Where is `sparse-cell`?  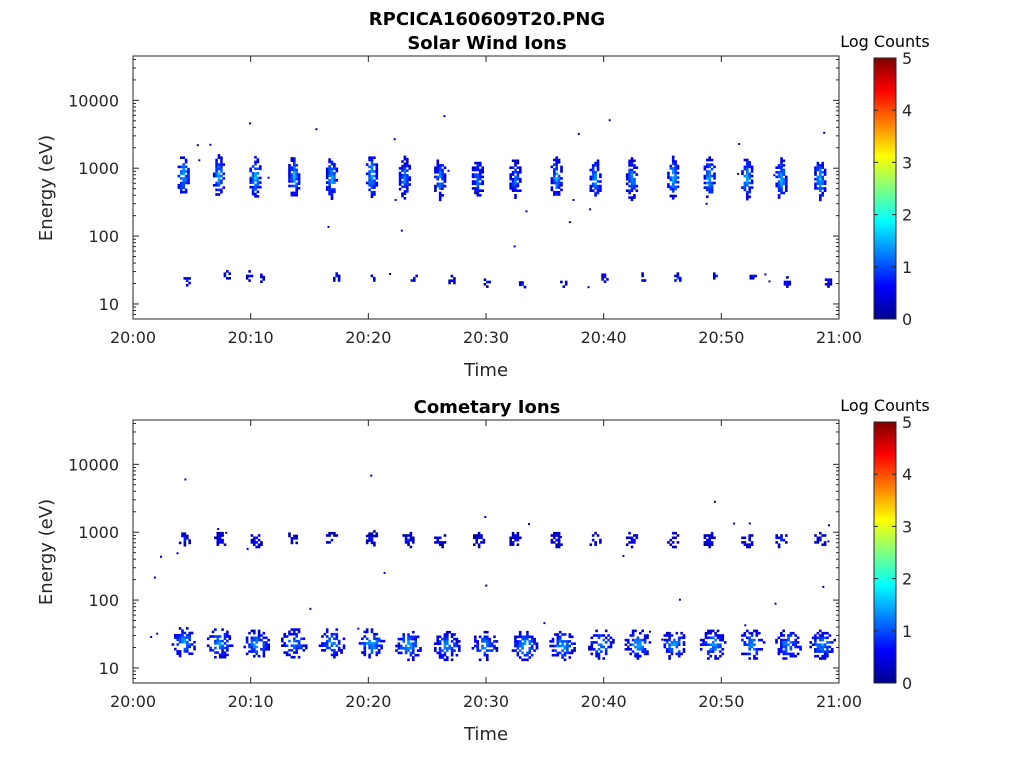
sparse-cell is located at coordinates (448, 170).